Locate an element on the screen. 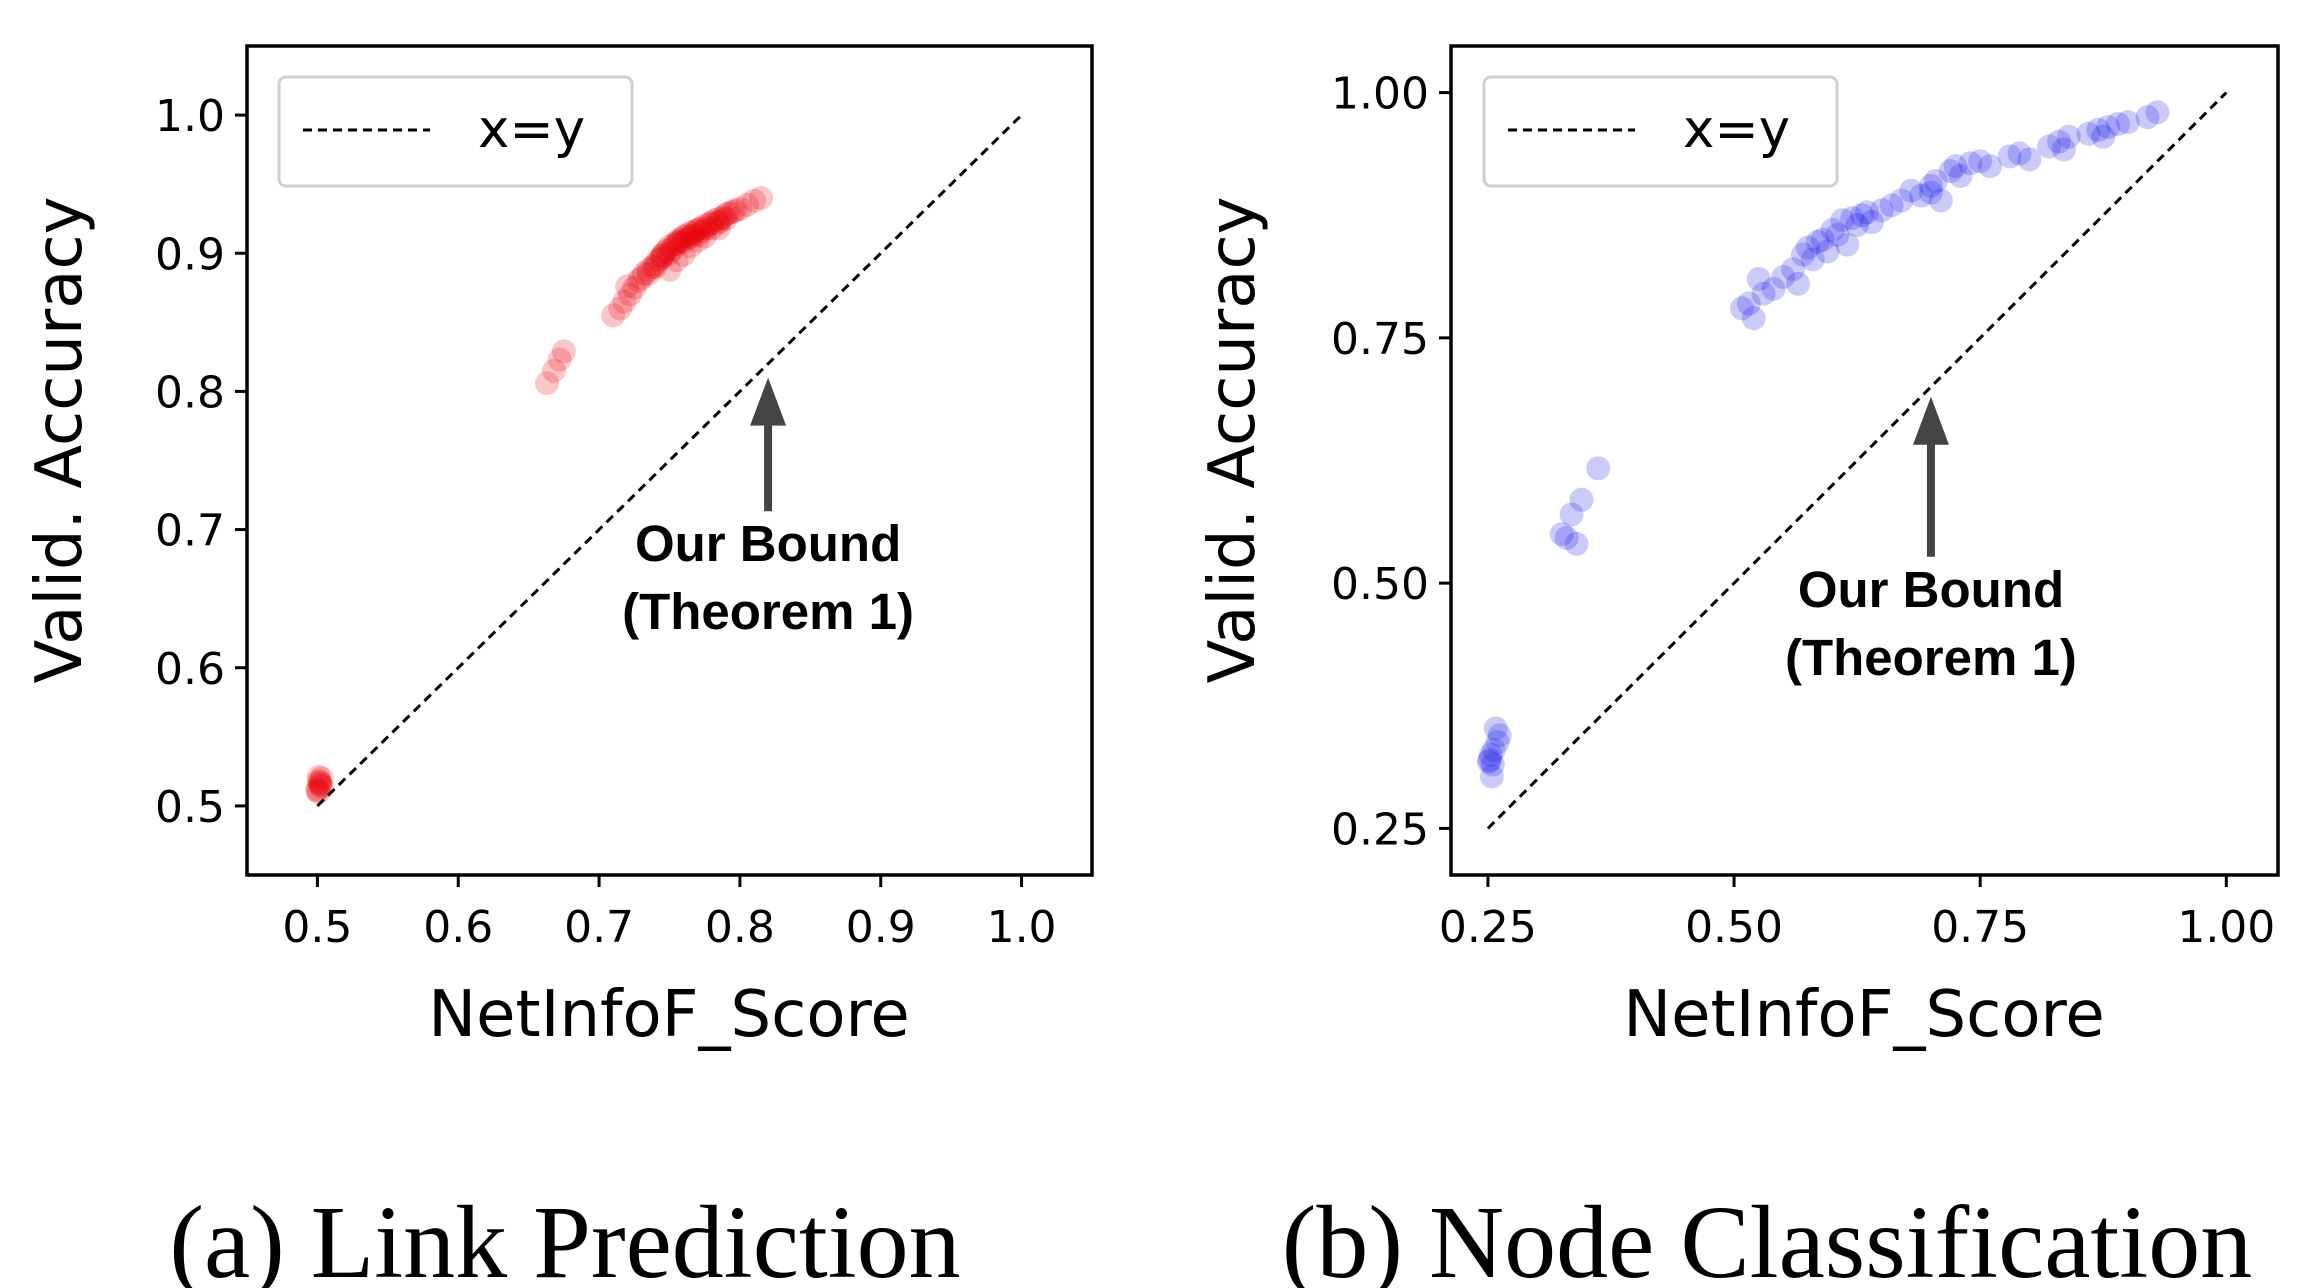 This screenshot has height=1288, width=2316. legend-label: x=y is located at coordinates (1736, 129).